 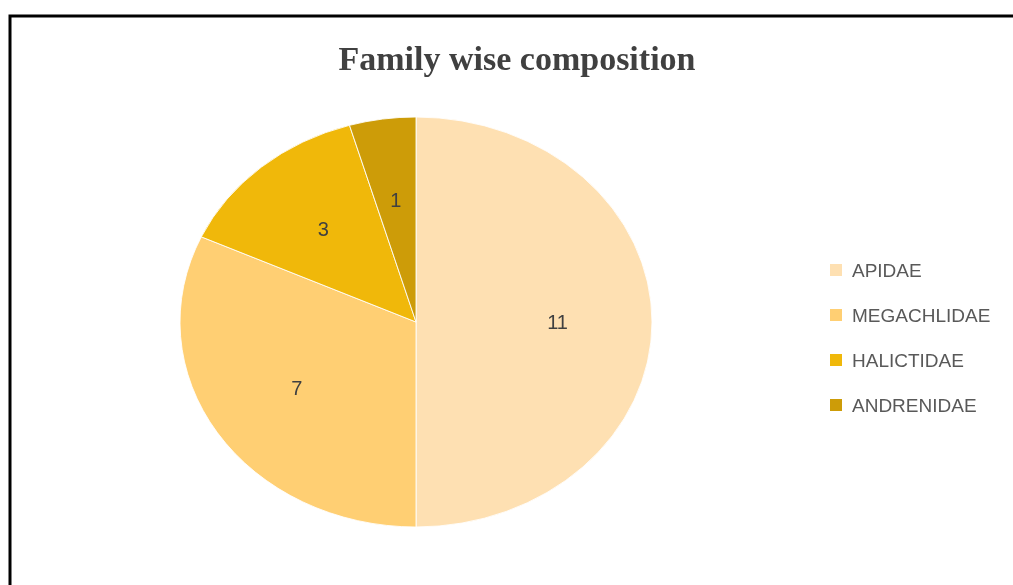 I want to click on data-label: 11, so click(x=557, y=322).